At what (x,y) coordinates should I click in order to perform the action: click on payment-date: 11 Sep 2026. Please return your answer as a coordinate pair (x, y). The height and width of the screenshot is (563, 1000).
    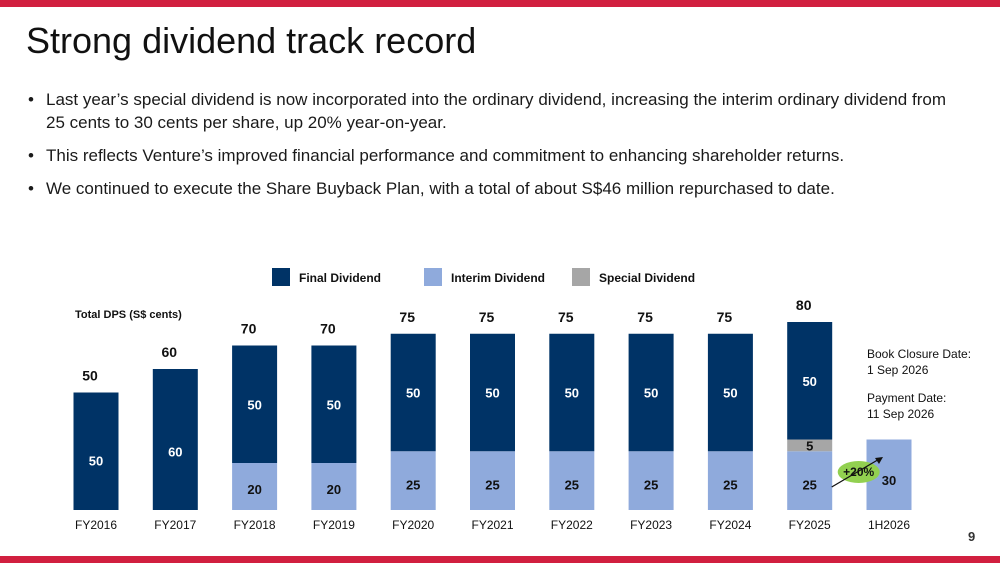
    Looking at the image, I should click on (901, 414).